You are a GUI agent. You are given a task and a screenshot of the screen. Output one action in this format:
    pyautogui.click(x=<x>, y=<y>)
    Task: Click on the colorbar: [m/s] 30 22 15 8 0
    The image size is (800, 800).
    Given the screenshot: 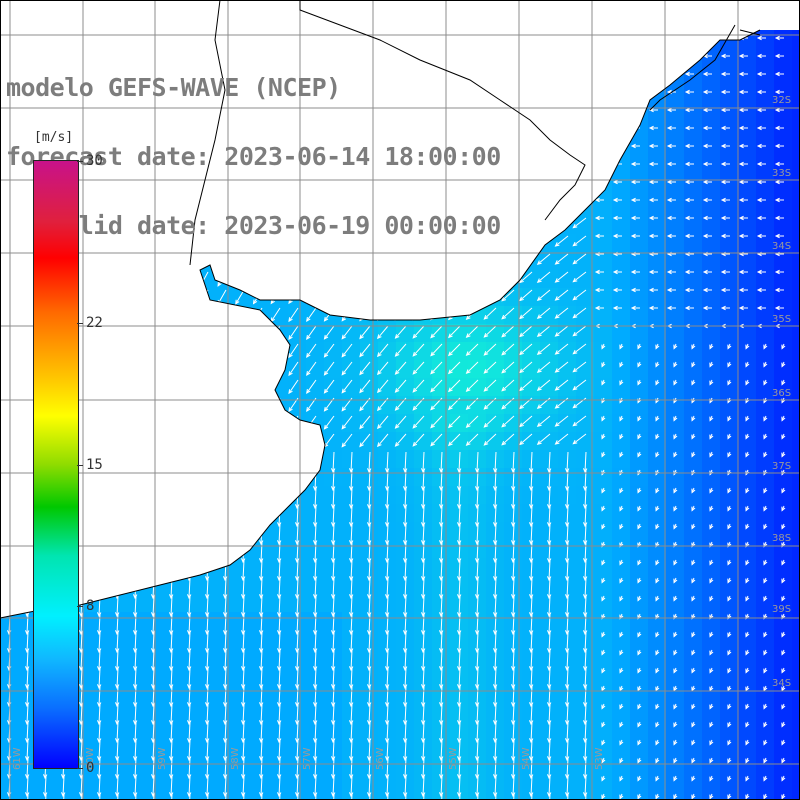 What is the action you would take?
    pyautogui.click(x=68, y=455)
    